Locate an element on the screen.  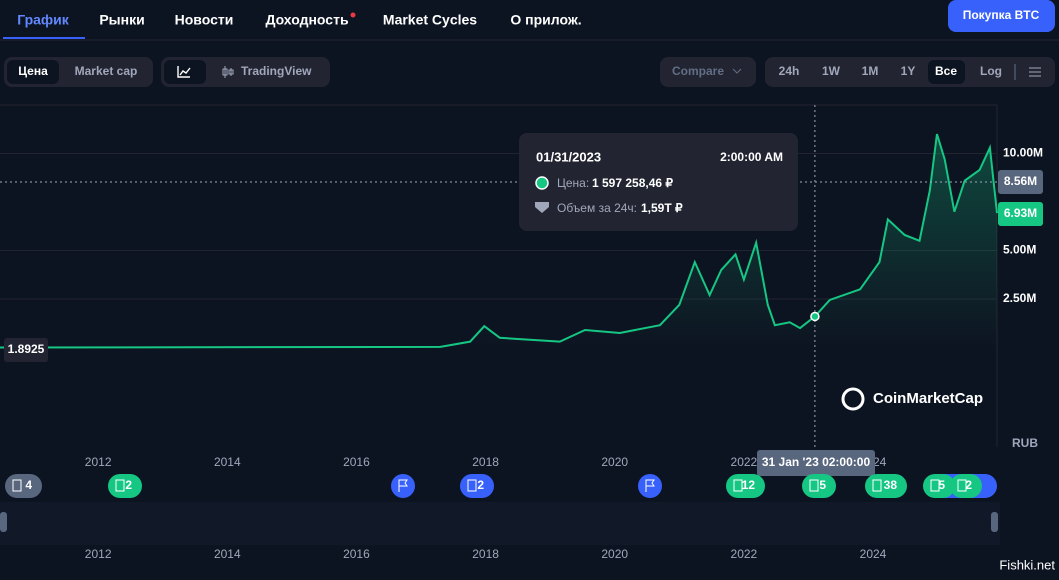
navigator-tick-label: 2014 is located at coordinates (227, 554).